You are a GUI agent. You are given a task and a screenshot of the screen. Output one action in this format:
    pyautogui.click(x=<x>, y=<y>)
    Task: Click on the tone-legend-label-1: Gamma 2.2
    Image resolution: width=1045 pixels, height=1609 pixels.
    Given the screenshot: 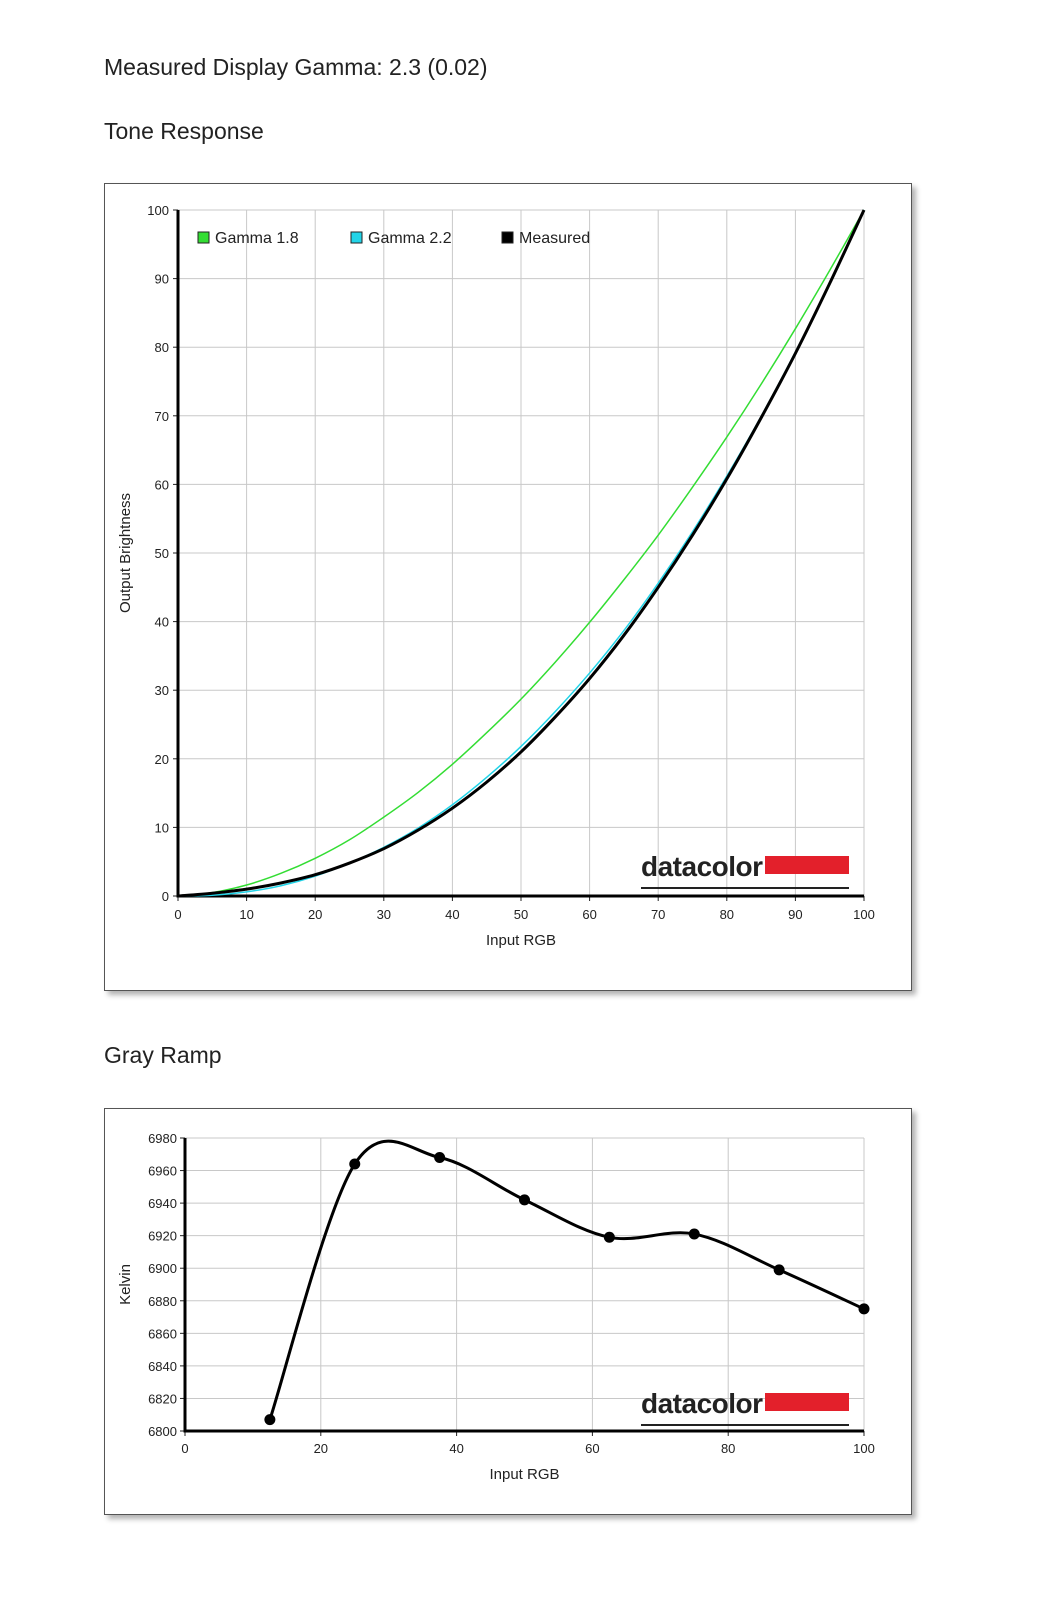 What is the action you would take?
    pyautogui.click(x=410, y=238)
    